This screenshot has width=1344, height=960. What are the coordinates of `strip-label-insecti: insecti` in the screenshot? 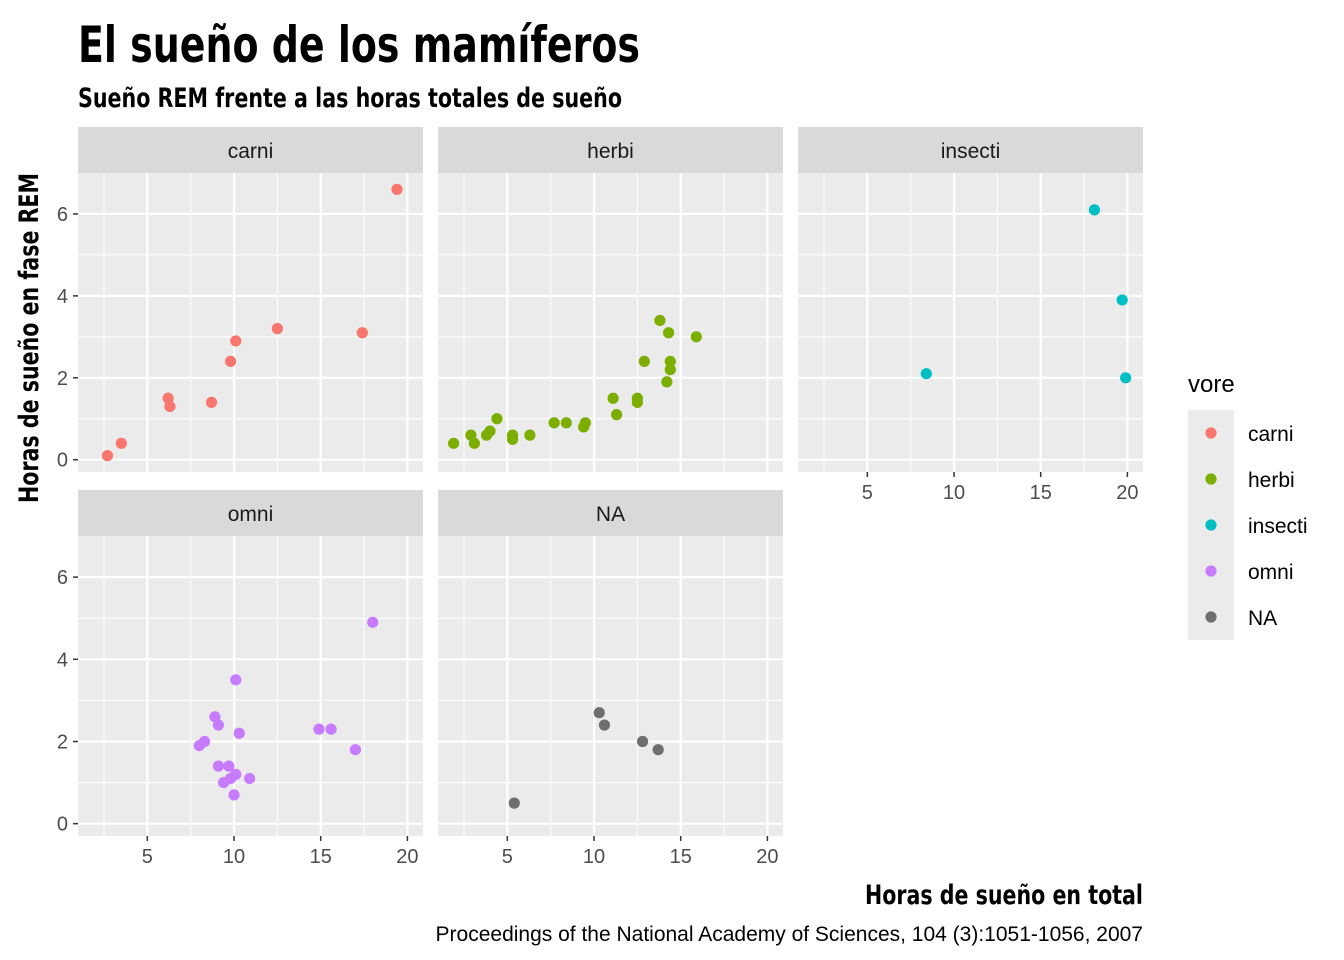 It's located at (971, 151).